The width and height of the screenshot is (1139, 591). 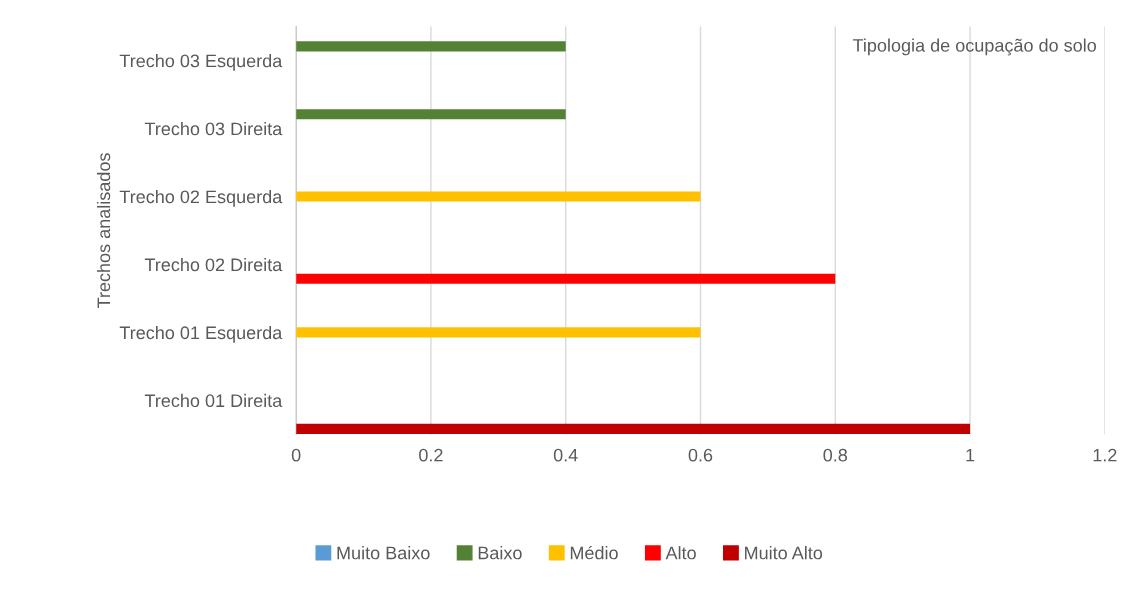 What do you see at coordinates (974, 47) in the screenshot?
I see `text: Tipologia de ocupação do solo` at bounding box center [974, 47].